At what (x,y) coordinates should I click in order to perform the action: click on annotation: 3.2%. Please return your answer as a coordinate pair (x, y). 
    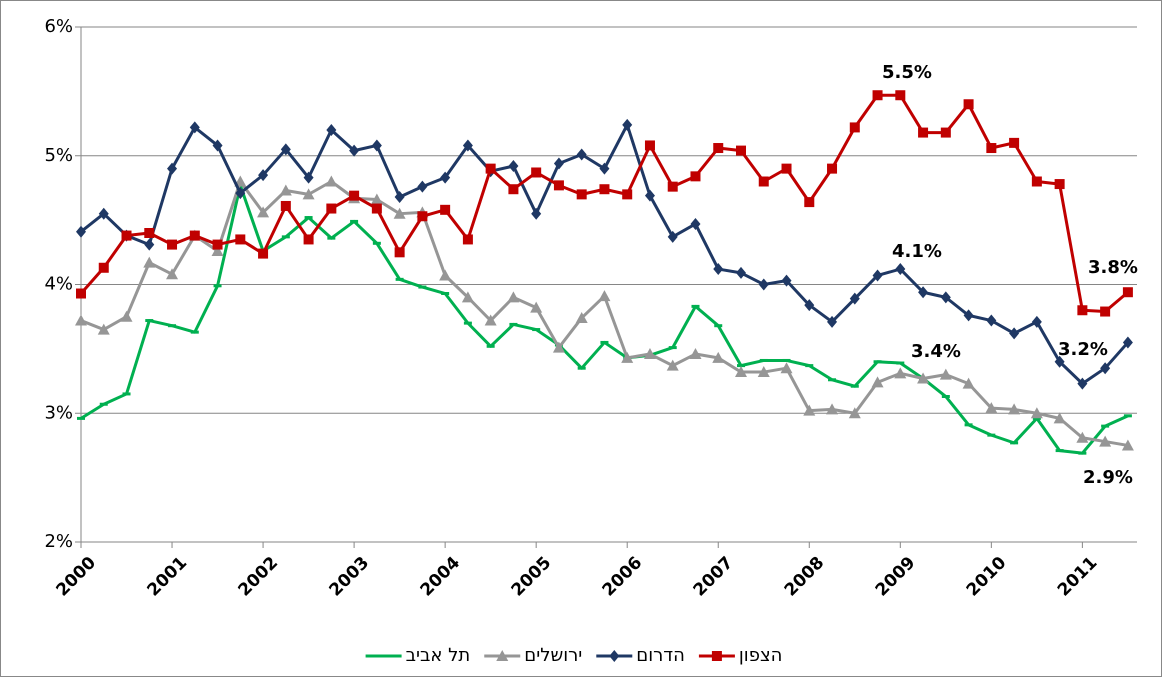
    Looking at the image, I should click on (1083, 349).